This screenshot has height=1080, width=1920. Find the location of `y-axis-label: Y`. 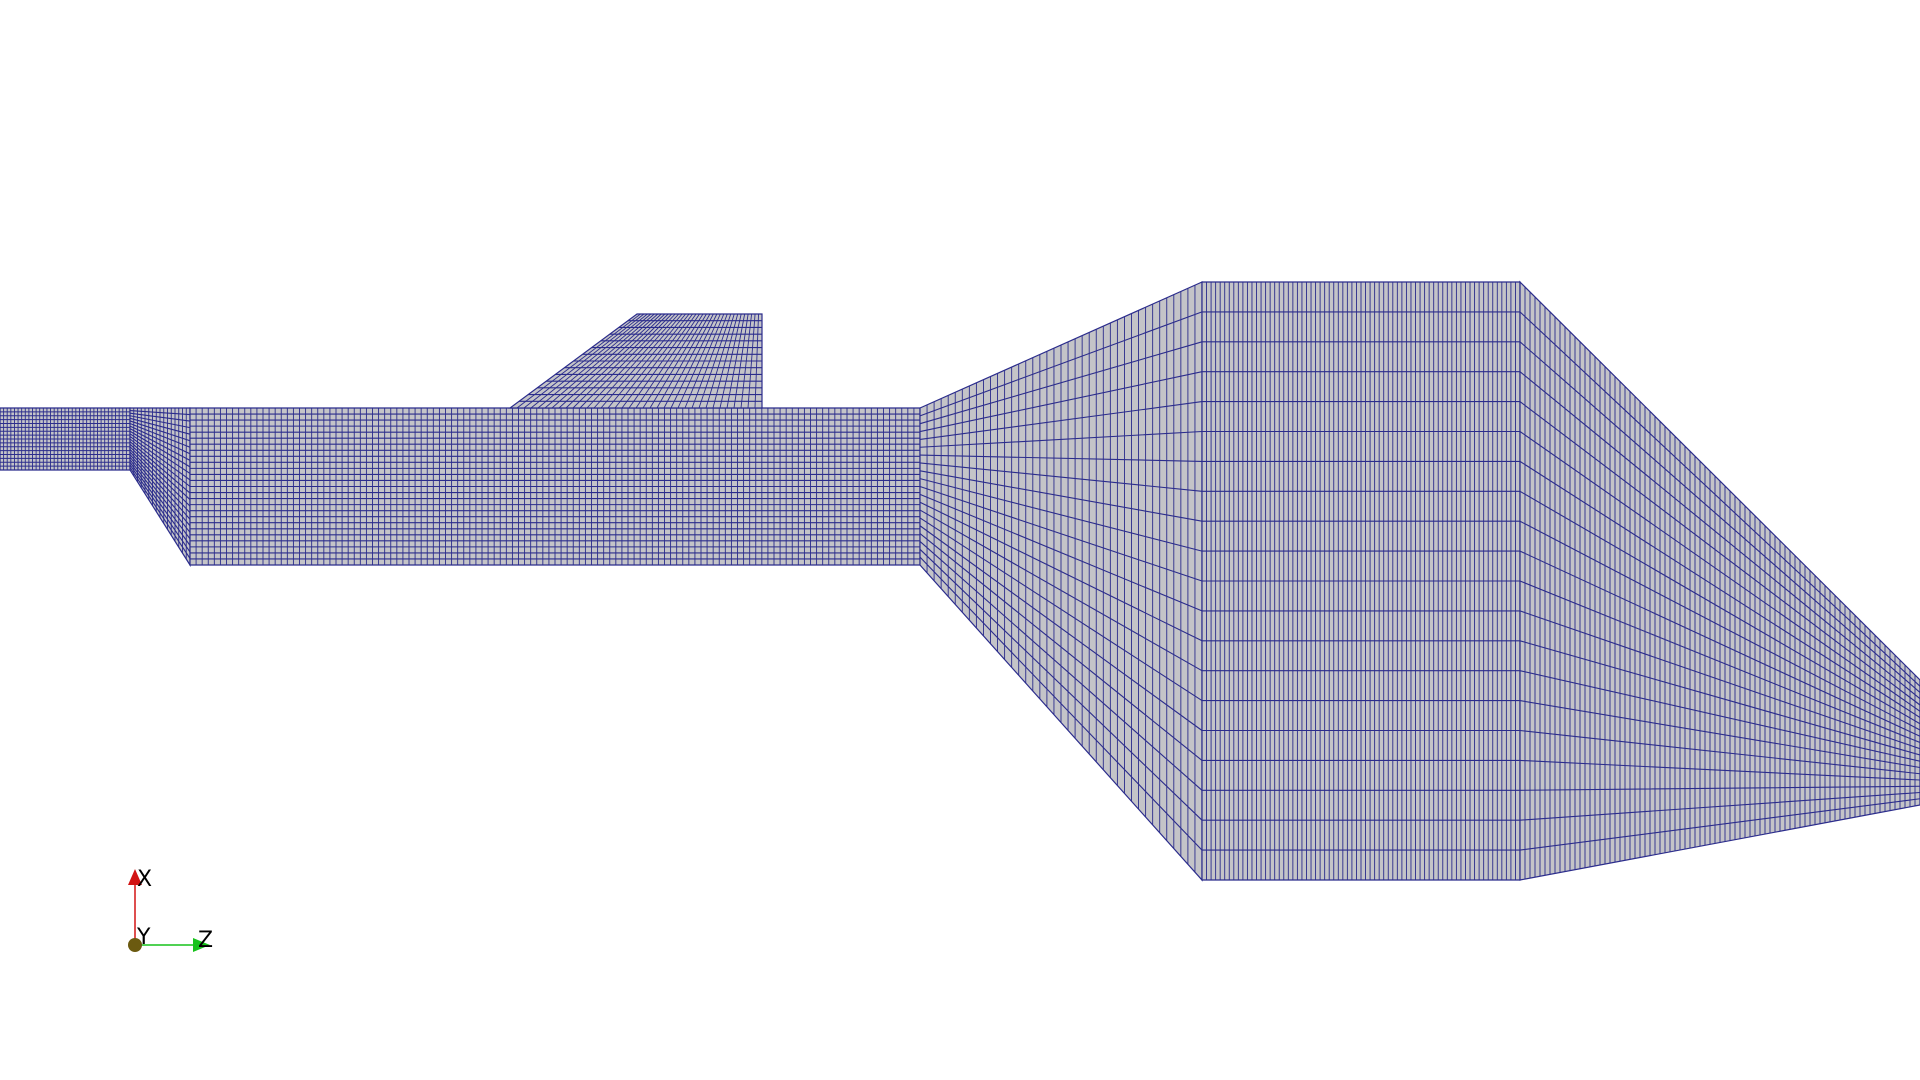

y-axis-label: Y is located at coordinates (143, 937).